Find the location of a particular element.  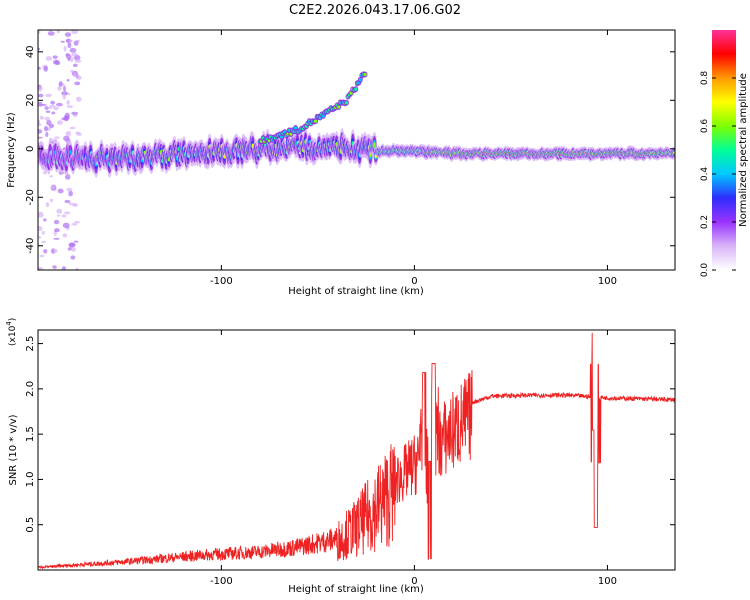

spectrogram-ridge-mark is located at coordinates (70, 152).